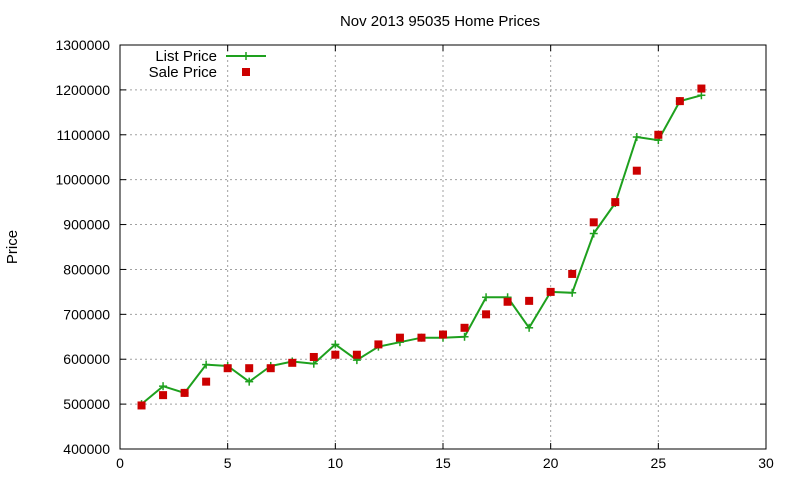  I want to click on y-axis-label: Price, so click(12, 247).